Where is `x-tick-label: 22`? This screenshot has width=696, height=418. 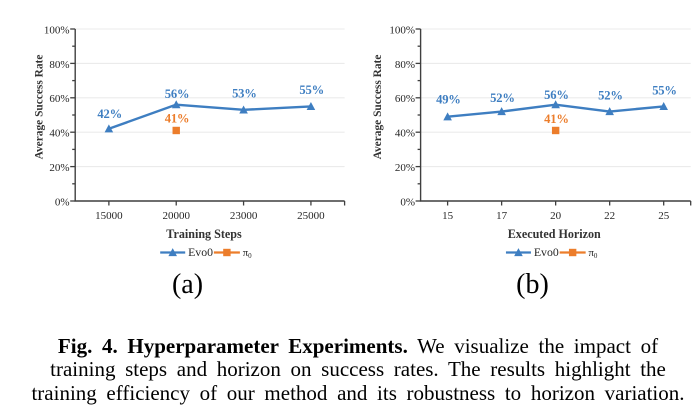
x-tick-label: 22 is located at coordinates (609, 216).